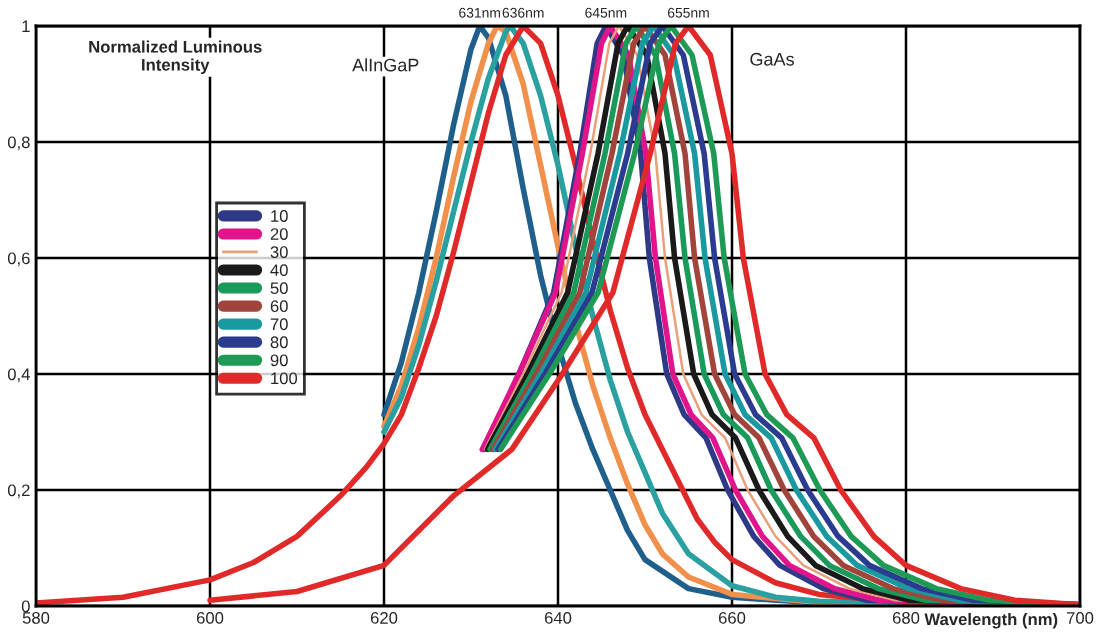 This screenshot has width=1106, height=642. What do you see at coordinates (279, 252) in the screenshot?
I see `legend-label: 30` at bounding box center [279, 252].